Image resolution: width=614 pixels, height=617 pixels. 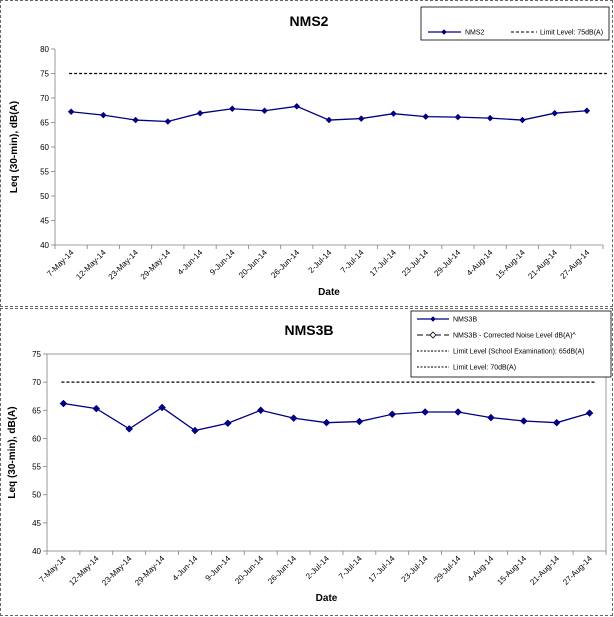 What do you see at coordinates (514, 336) in the screenshot?
I see `legend-label: NMS3B - Corrected Noise Level dB(A)^` at bounding box center [514, 336].